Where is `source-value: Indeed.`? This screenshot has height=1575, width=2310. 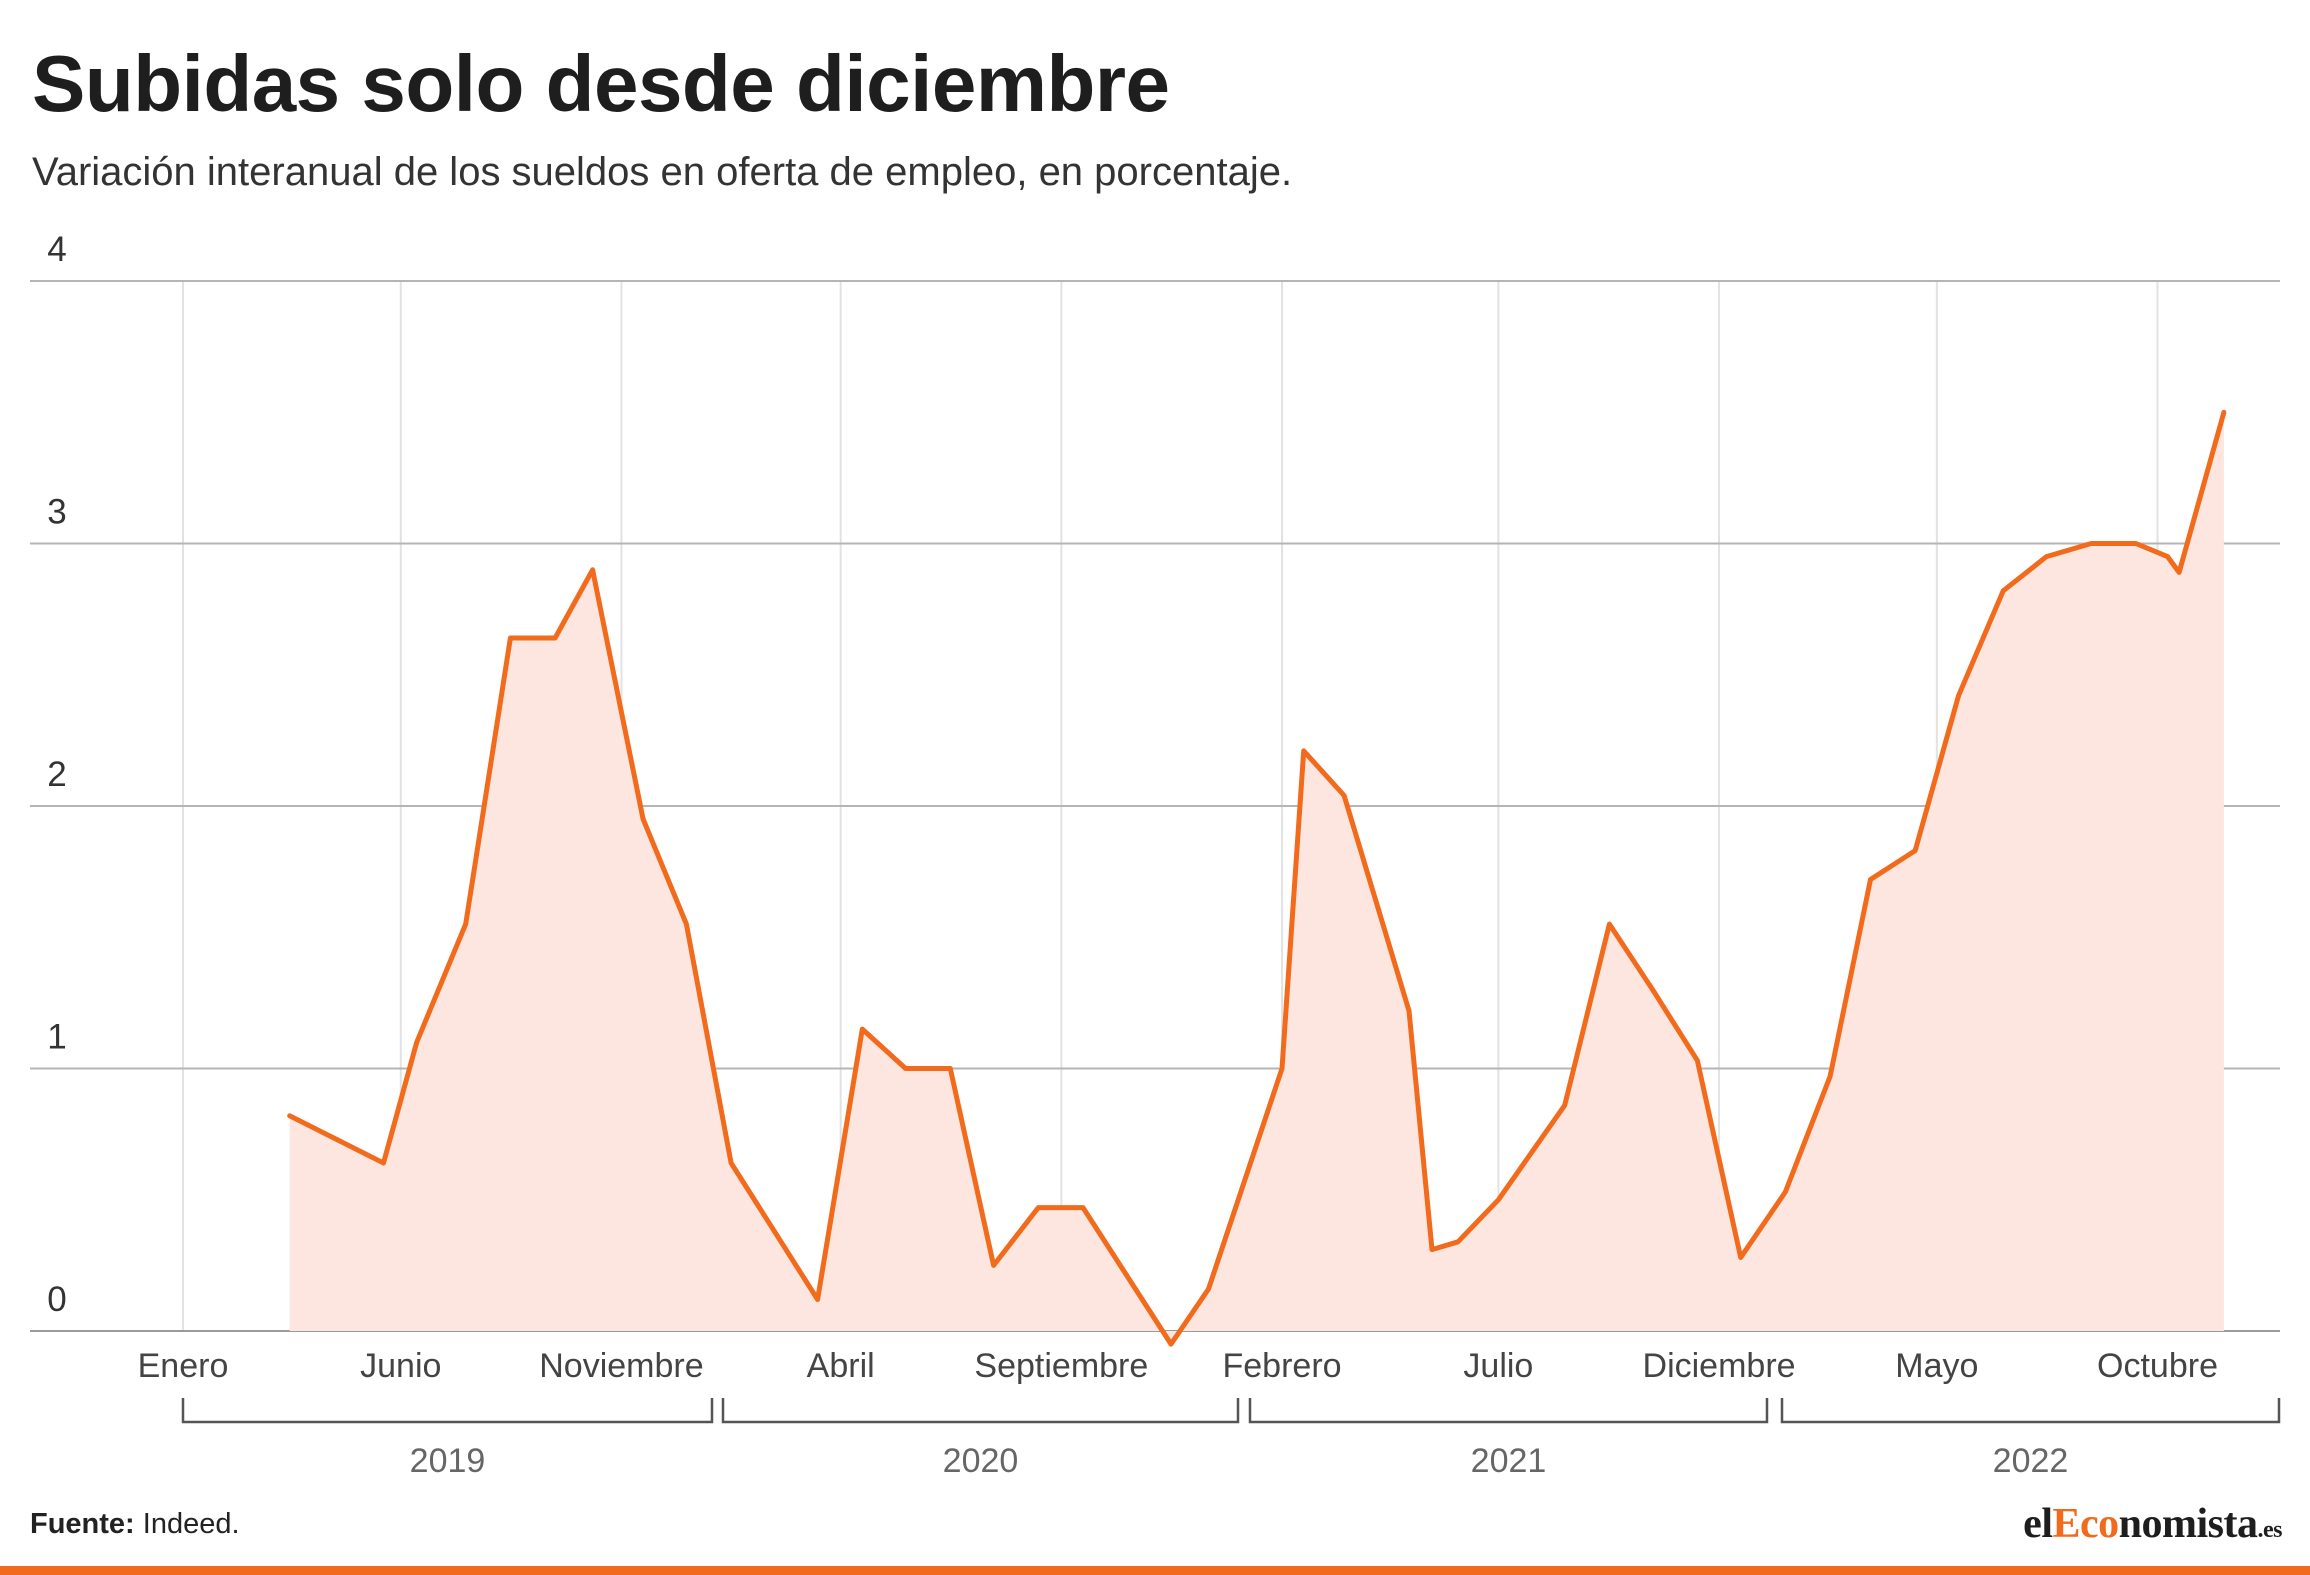
source-value: Indeed. is located at coordinates (191, 1524).